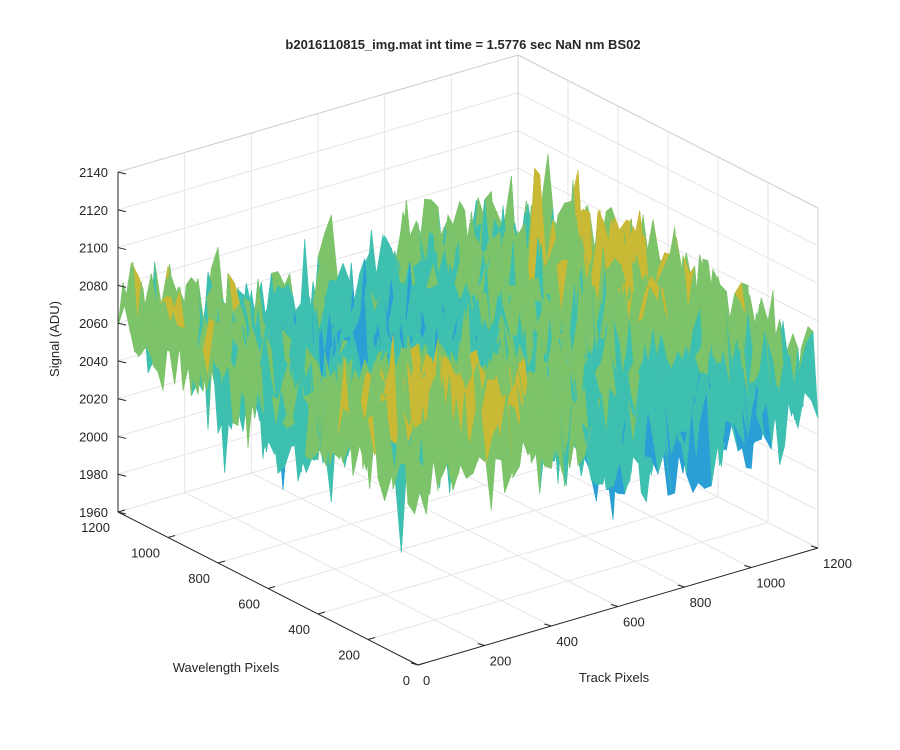 The height and width of the screenshot is (750, 900). What do you see at coordinates (614, 677) in the screenshot?
I see `x-axis-label: Track Pixels` at bounding box center [614, 677].